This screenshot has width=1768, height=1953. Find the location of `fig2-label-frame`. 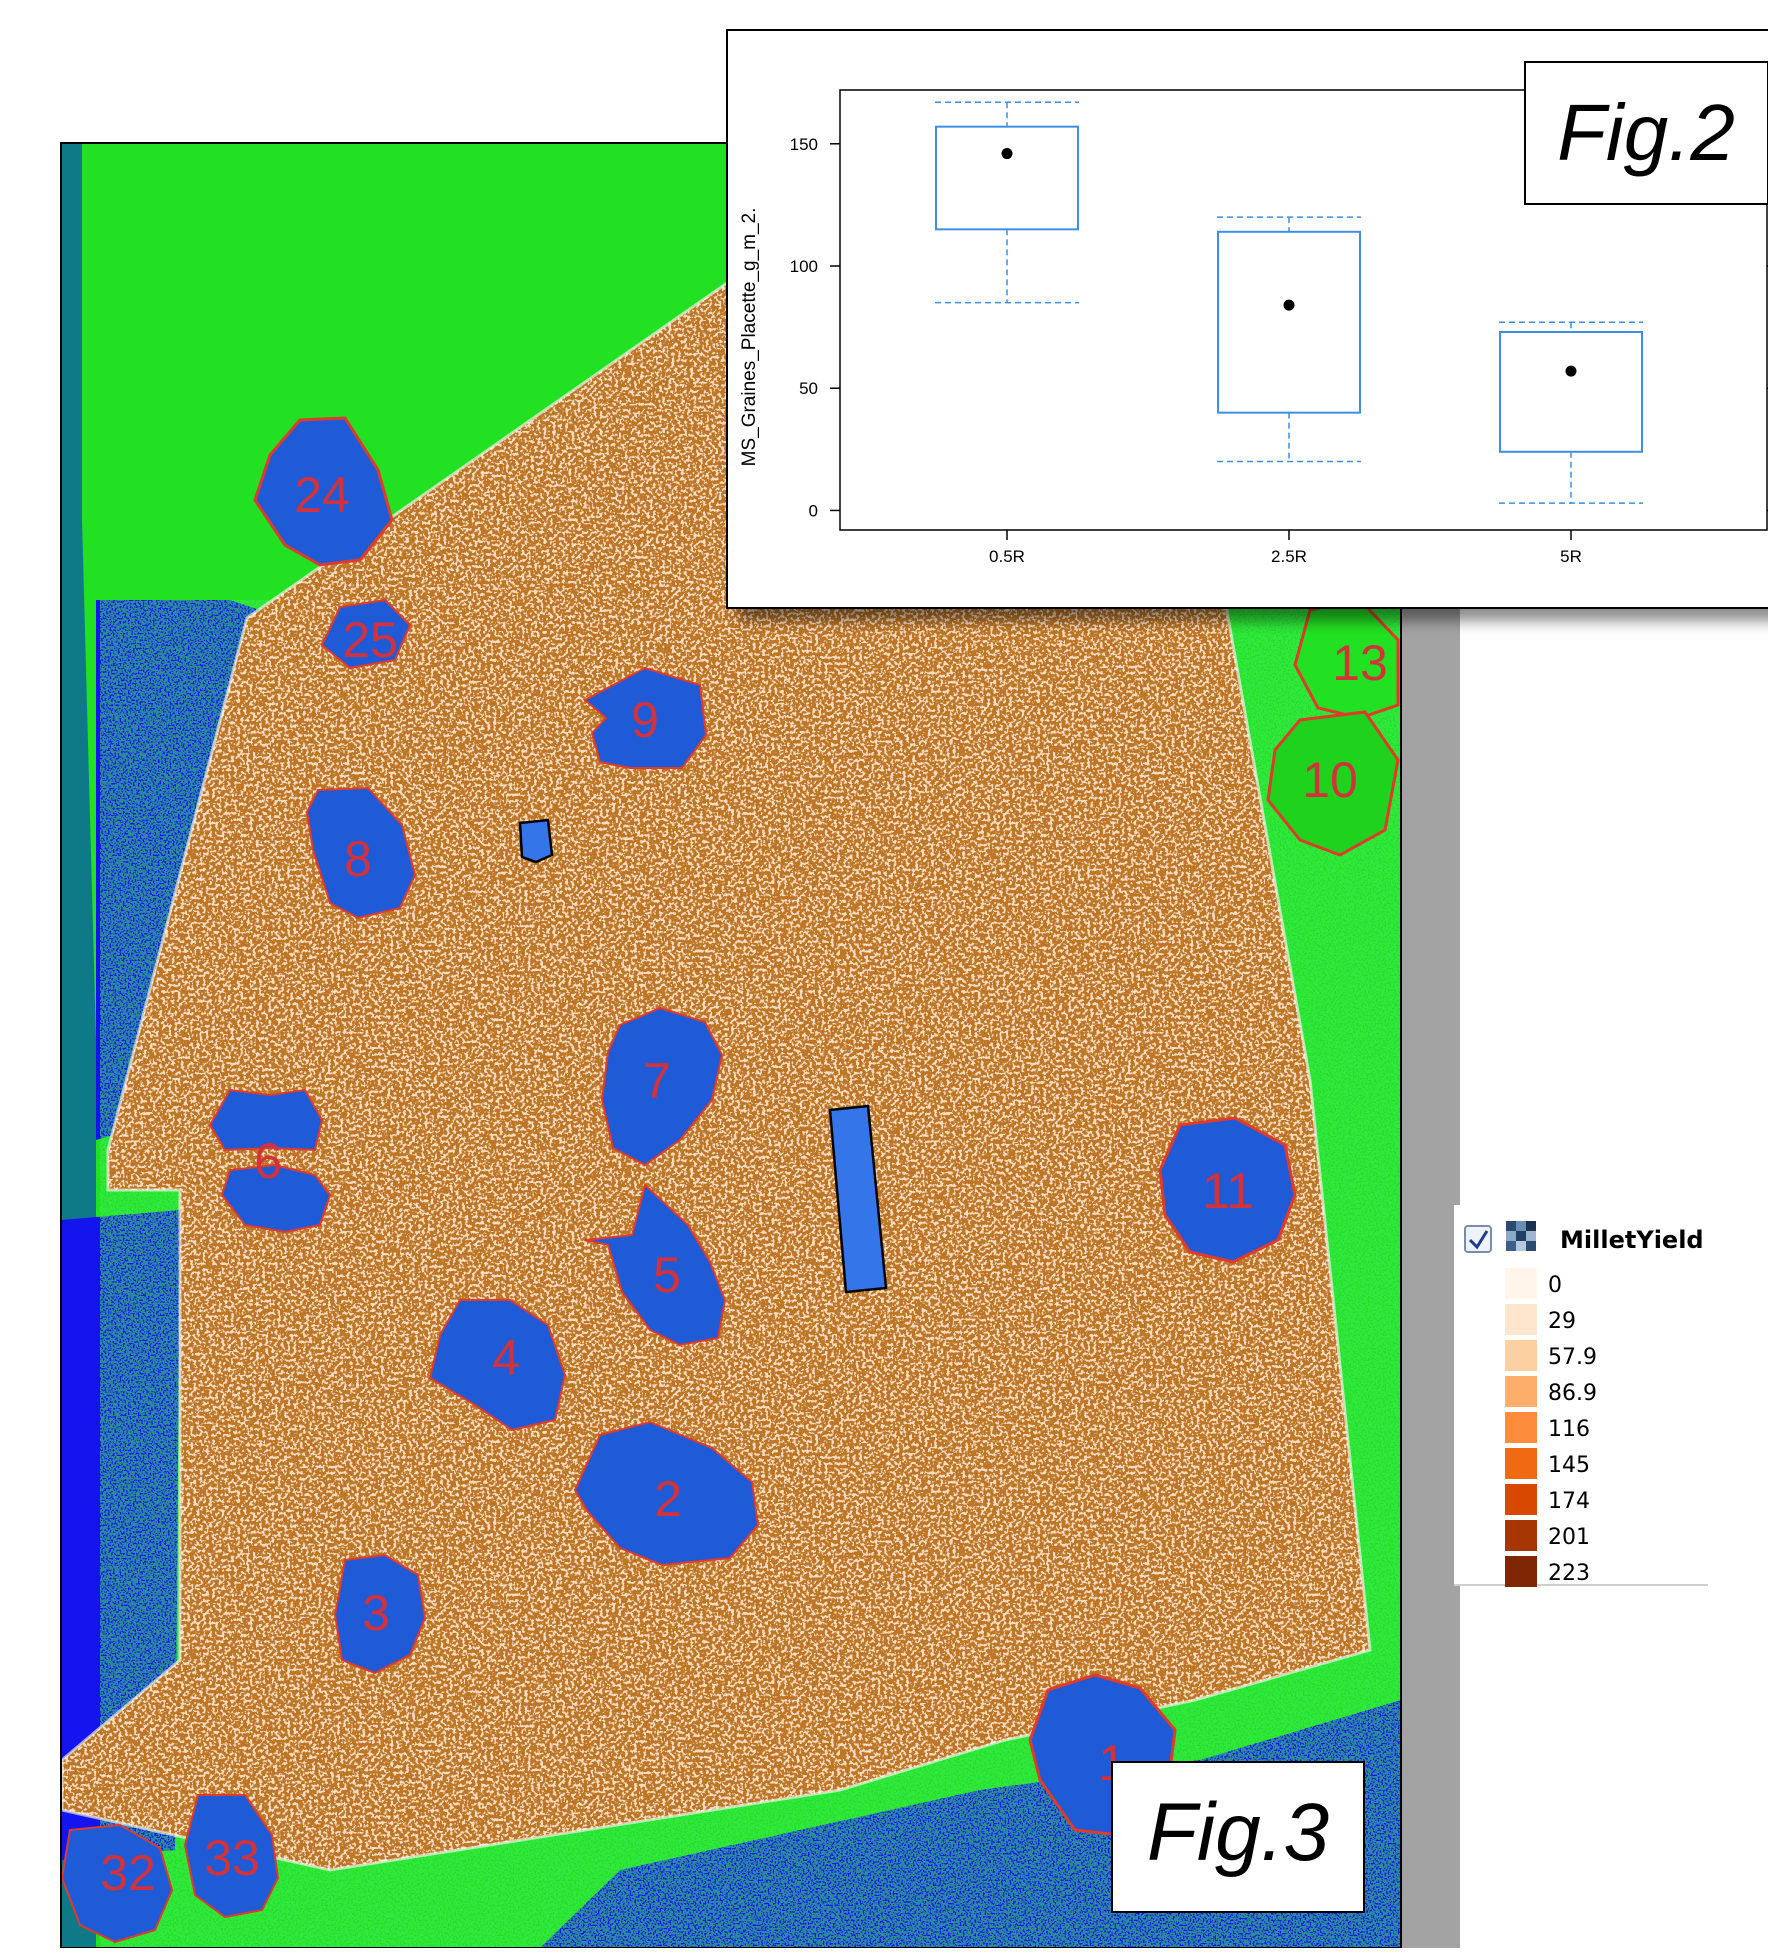

fig2-label-frame is located at coordinates (1646, 133).